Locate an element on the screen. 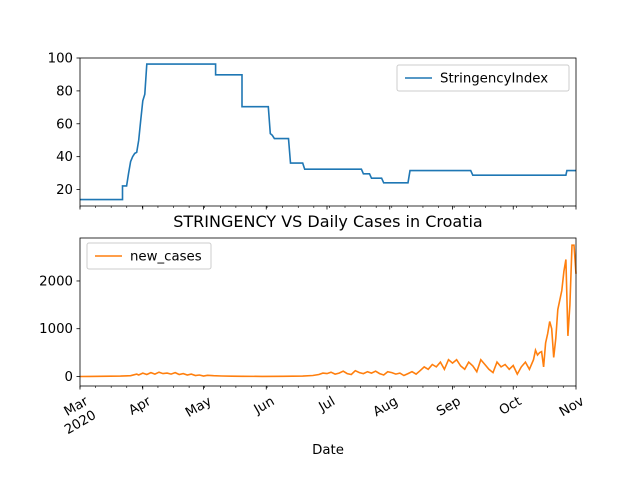 Image resolution: width=640 pixels, height=480 pixels. stringency-legend: StringencyIndex is located at coordinates (483, 78).